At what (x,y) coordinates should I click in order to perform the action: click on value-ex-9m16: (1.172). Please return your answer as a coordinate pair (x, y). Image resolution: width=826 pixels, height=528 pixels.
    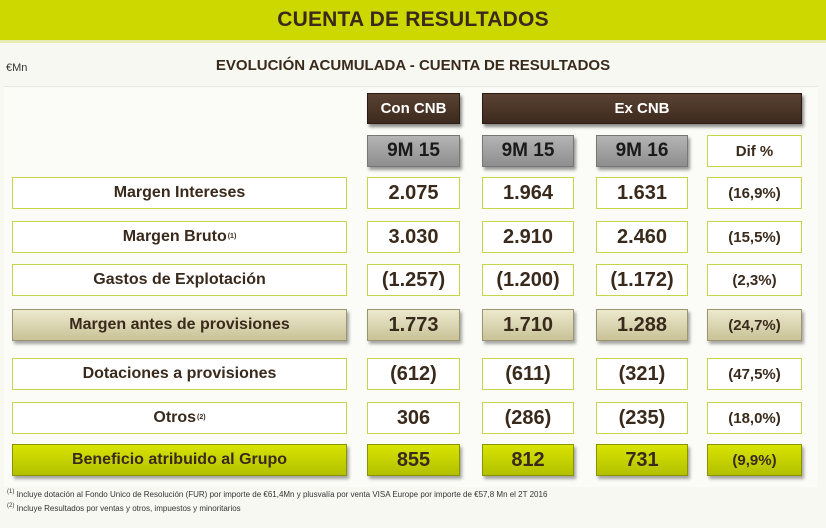
    Looking at the image, I should click on (642, 280).